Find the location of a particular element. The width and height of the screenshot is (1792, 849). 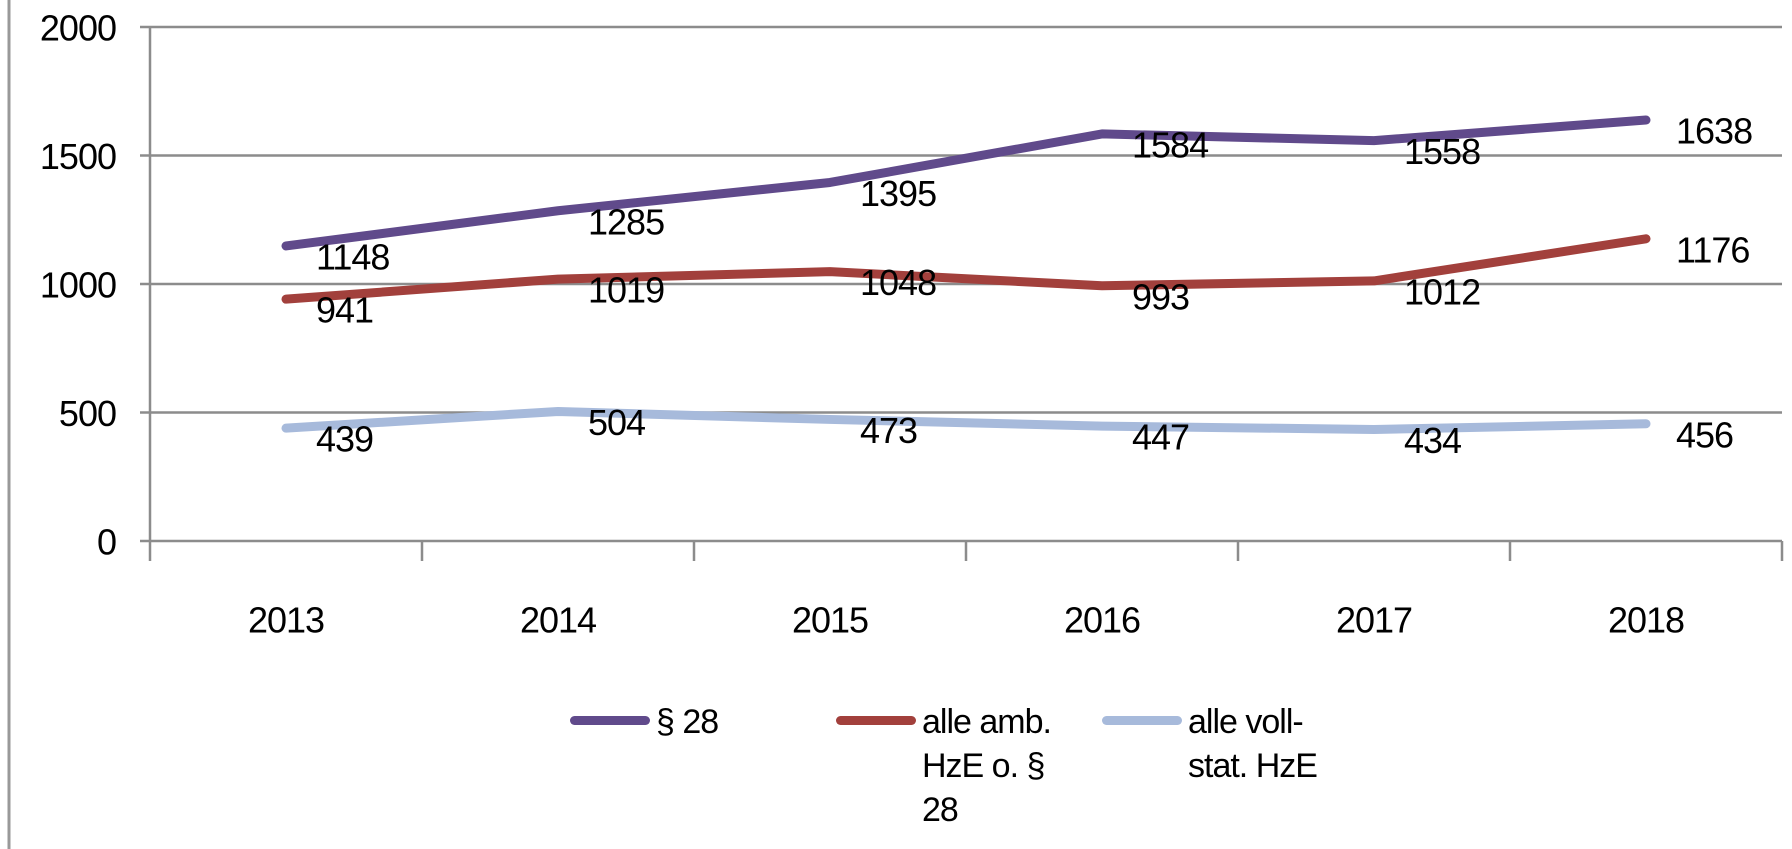

data-label: 993 is located at coordinates (1160, 296).